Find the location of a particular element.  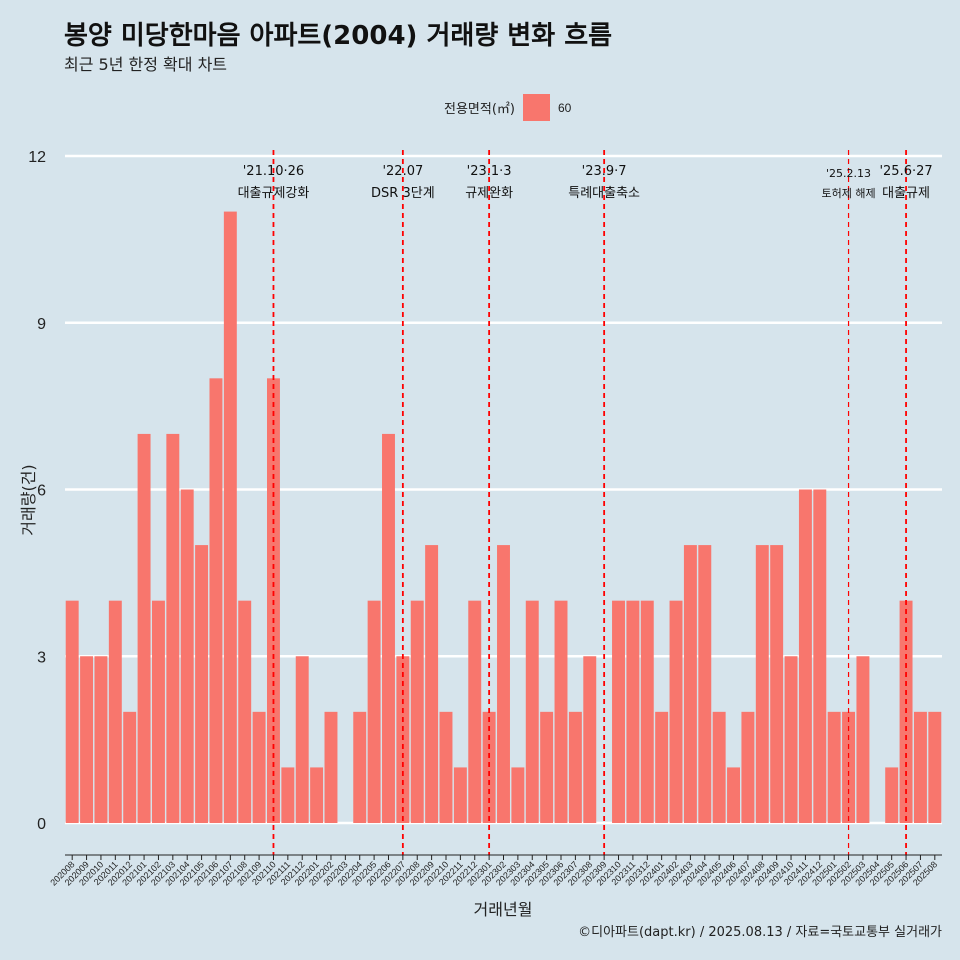

y-tick-label: 9 is located at coordinates (41, 324).